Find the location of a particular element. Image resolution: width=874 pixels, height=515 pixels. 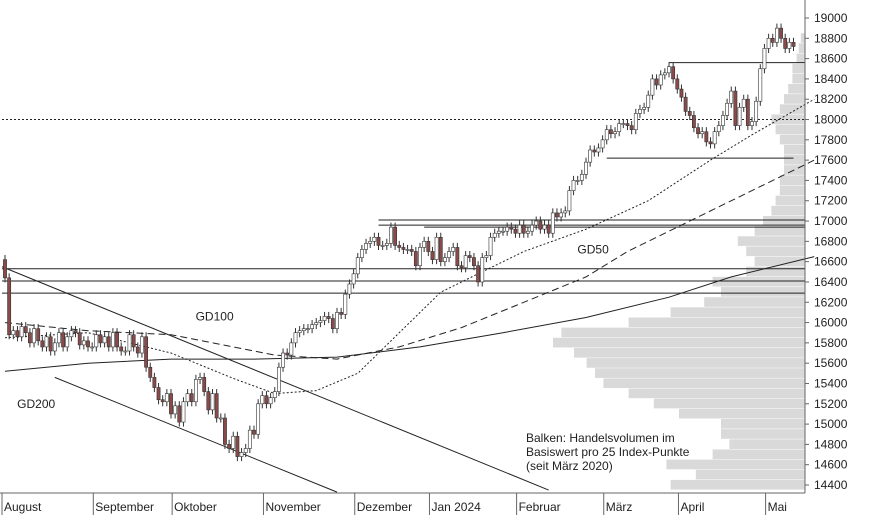

y-tick-label: 17200 is located at coordinates (831, 201).